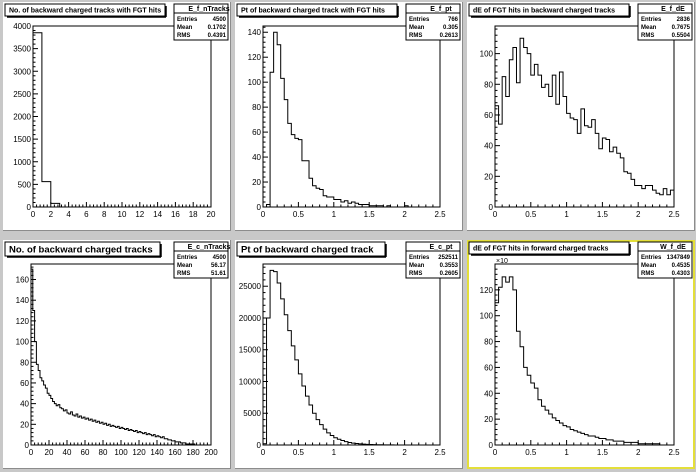 This screenshot has height=472, width=696. Describe the element at coordinates (175, 214) in the screenshot. I see `x-tick-label: 16` at that location.